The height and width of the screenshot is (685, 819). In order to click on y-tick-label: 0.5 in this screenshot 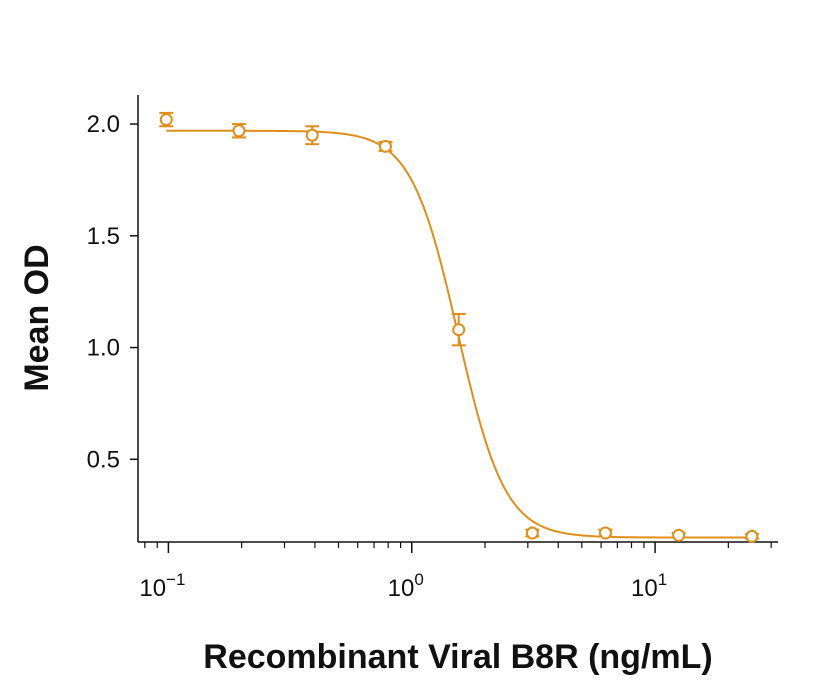, I will do `click(103, 459)`.